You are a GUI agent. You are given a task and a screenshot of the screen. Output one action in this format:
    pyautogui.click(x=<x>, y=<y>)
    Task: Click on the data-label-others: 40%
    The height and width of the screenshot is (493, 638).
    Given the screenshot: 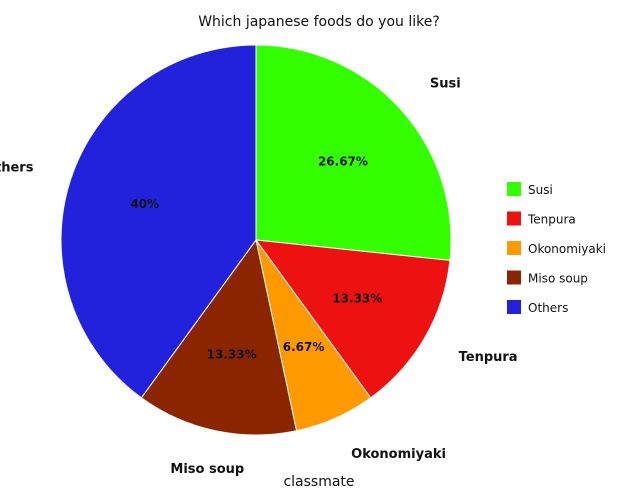 What is the action you would take?
    pyautogui.click(x=144, y=204)
    